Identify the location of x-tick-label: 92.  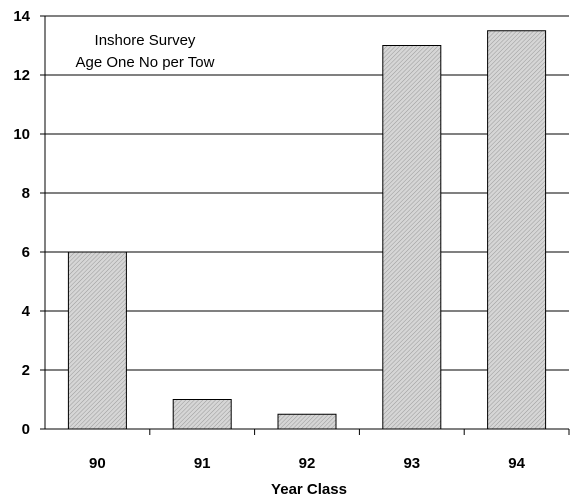
(307, 463).